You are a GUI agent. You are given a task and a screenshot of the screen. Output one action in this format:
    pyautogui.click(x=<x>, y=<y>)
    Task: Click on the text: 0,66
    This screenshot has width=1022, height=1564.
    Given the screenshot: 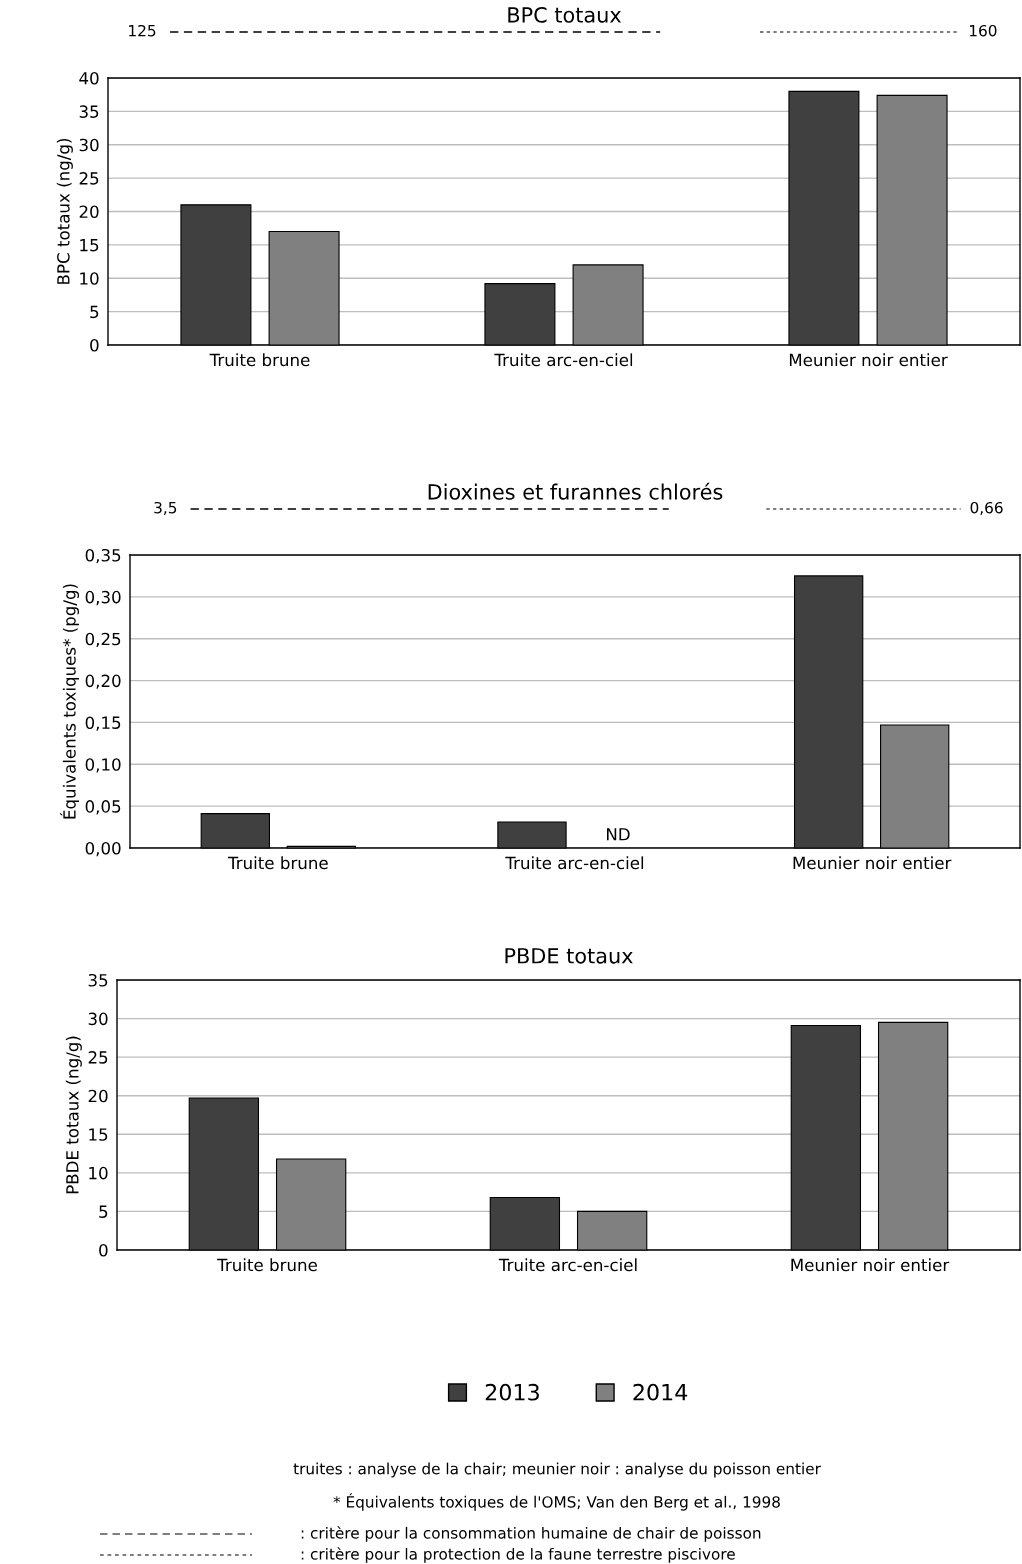 What is the action you would take?
    pyautogui.click(x=986, y=508)
    